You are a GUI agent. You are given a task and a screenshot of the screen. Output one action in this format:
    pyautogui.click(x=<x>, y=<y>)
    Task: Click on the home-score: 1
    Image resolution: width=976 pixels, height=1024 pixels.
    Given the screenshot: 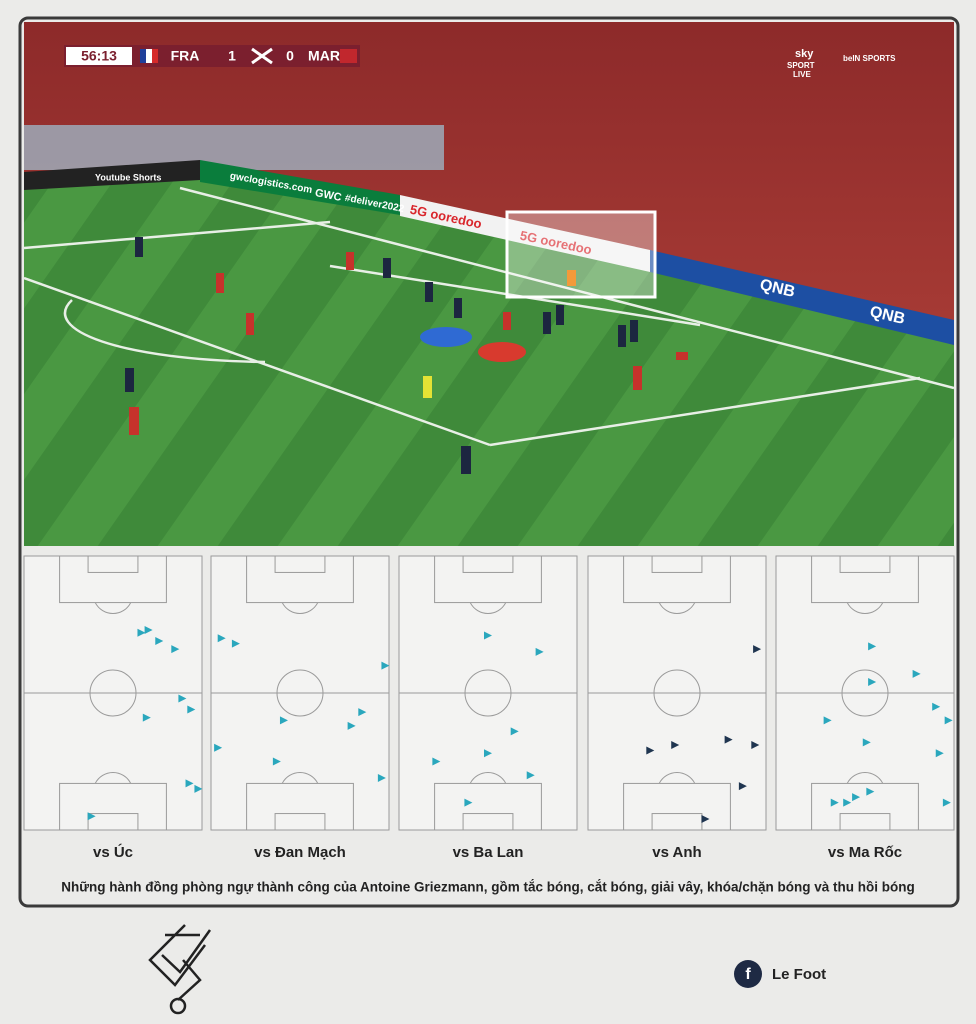 What is the action you would take?
    pyautogui.click(x=232, y=56)
    